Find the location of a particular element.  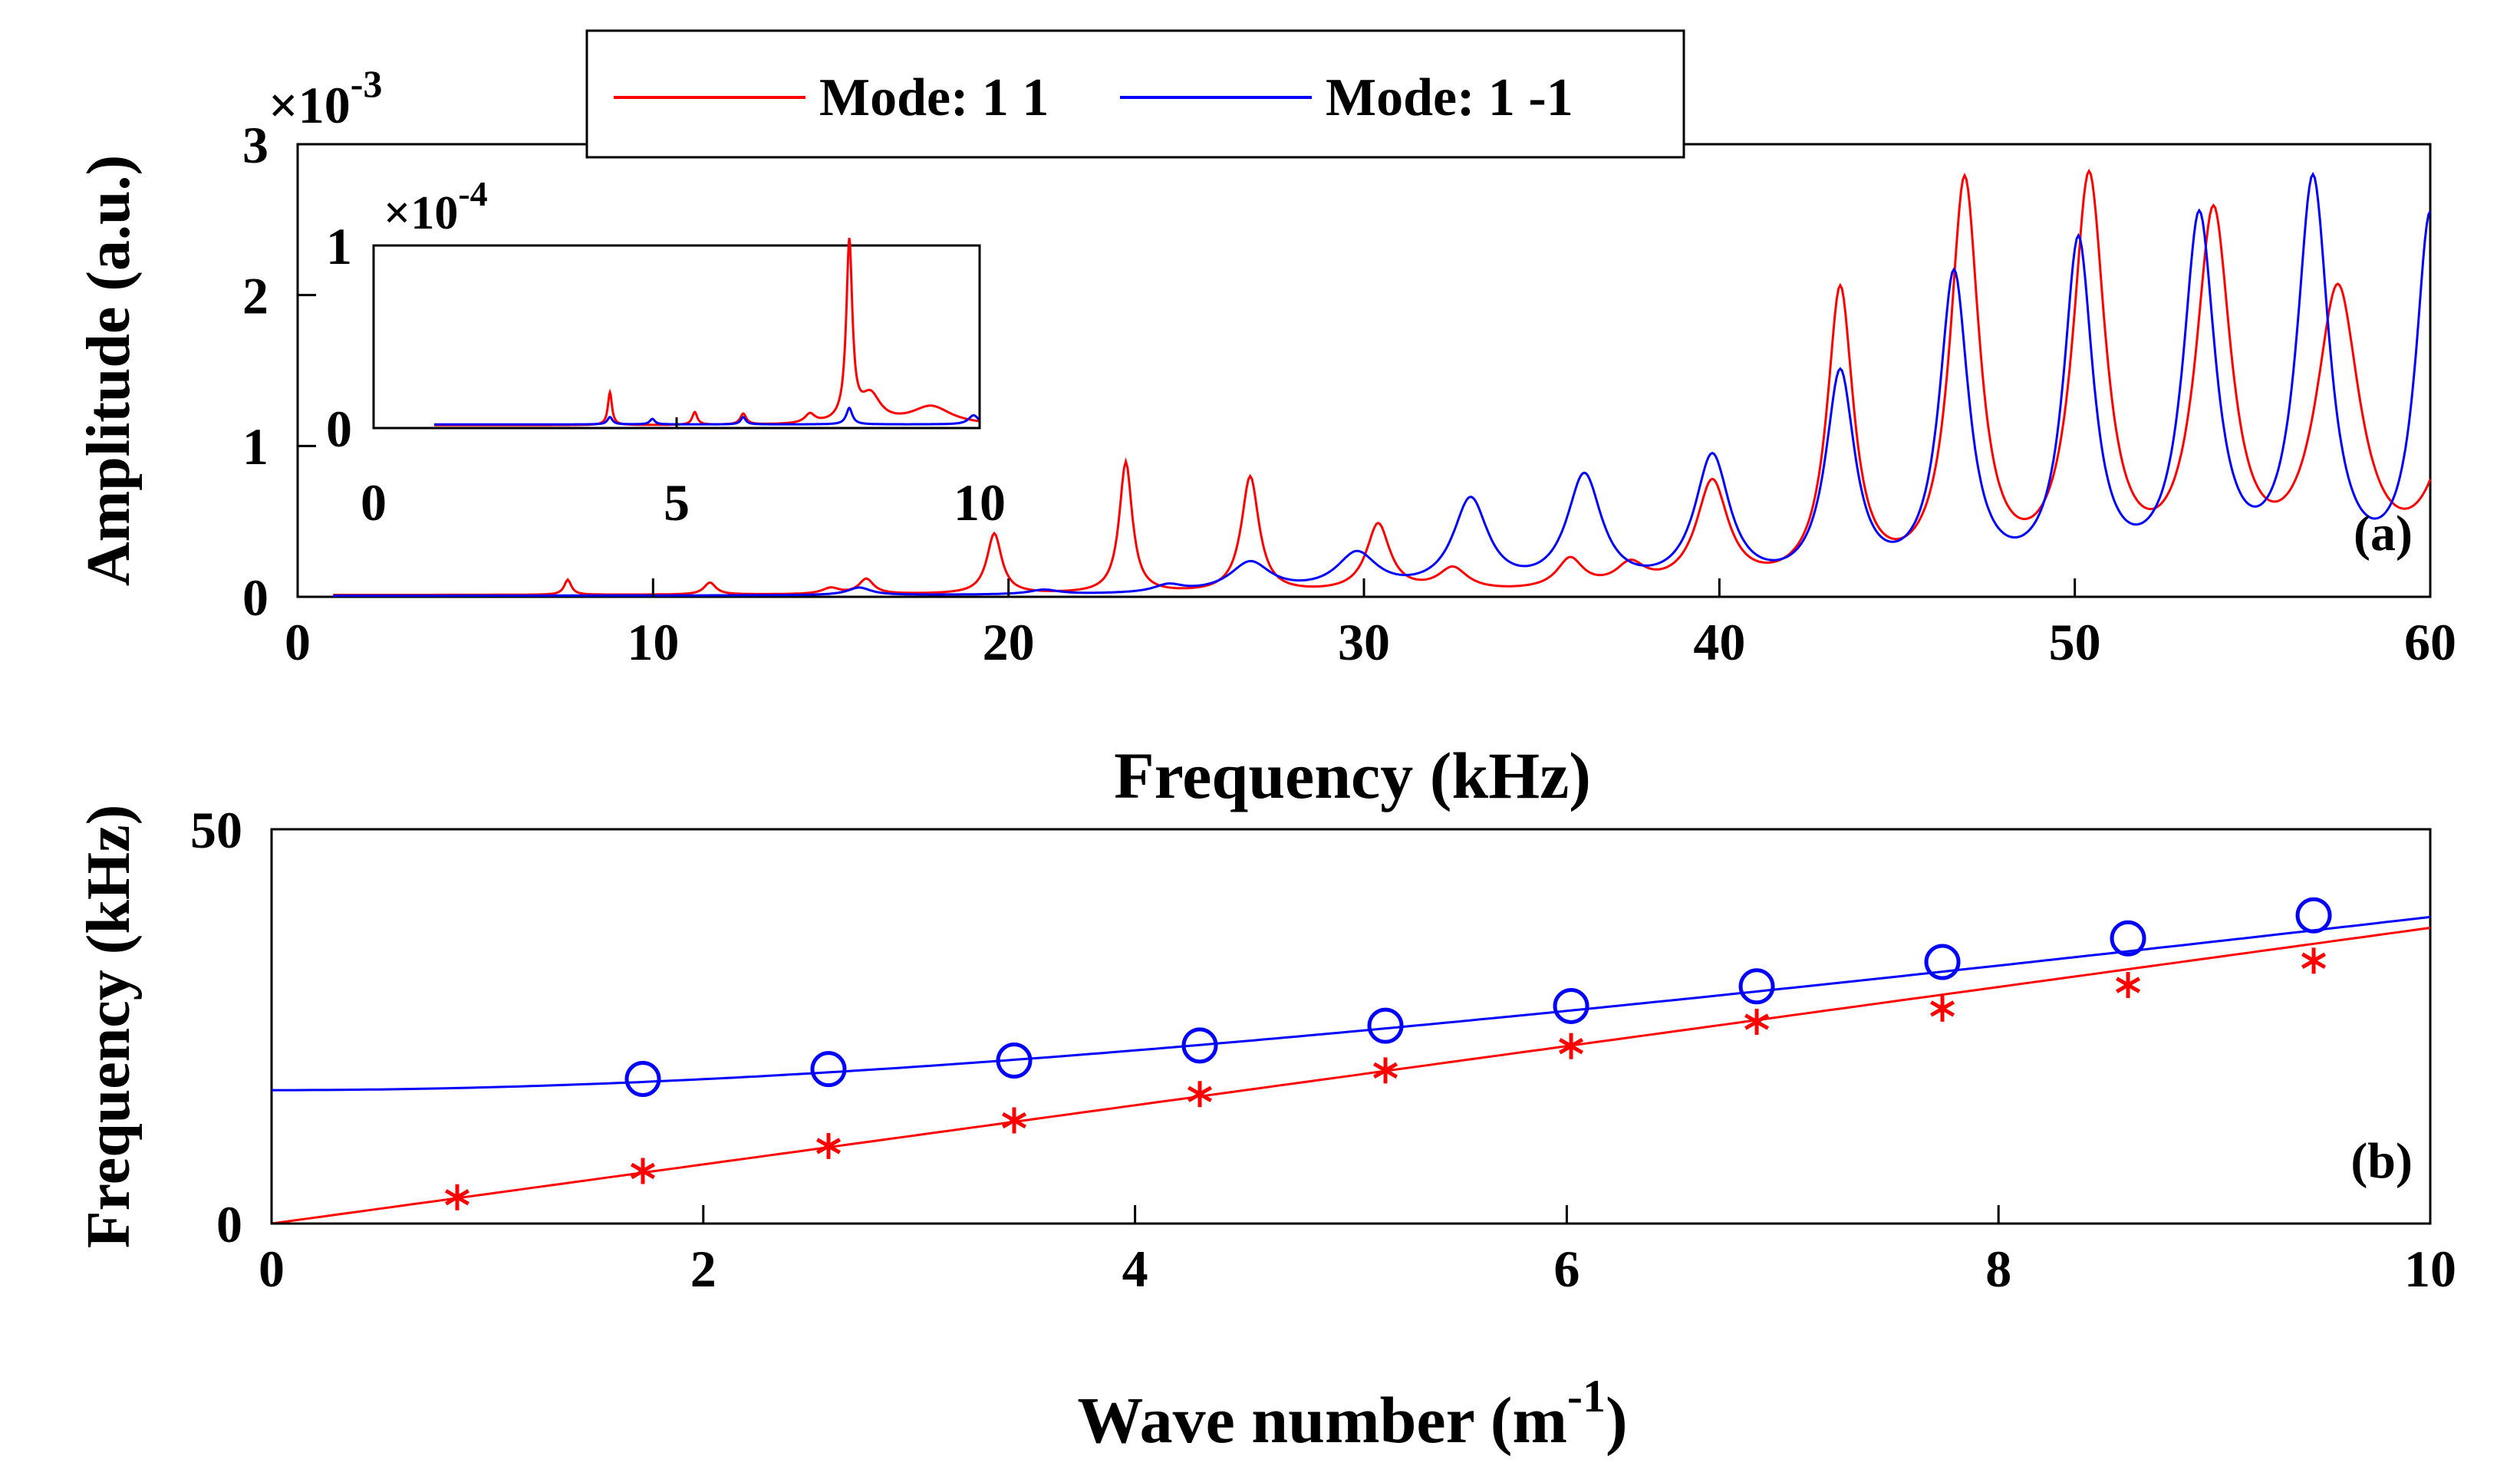

inset-exponent: ×10⁻⁴ is located at coordinates (436, 207).